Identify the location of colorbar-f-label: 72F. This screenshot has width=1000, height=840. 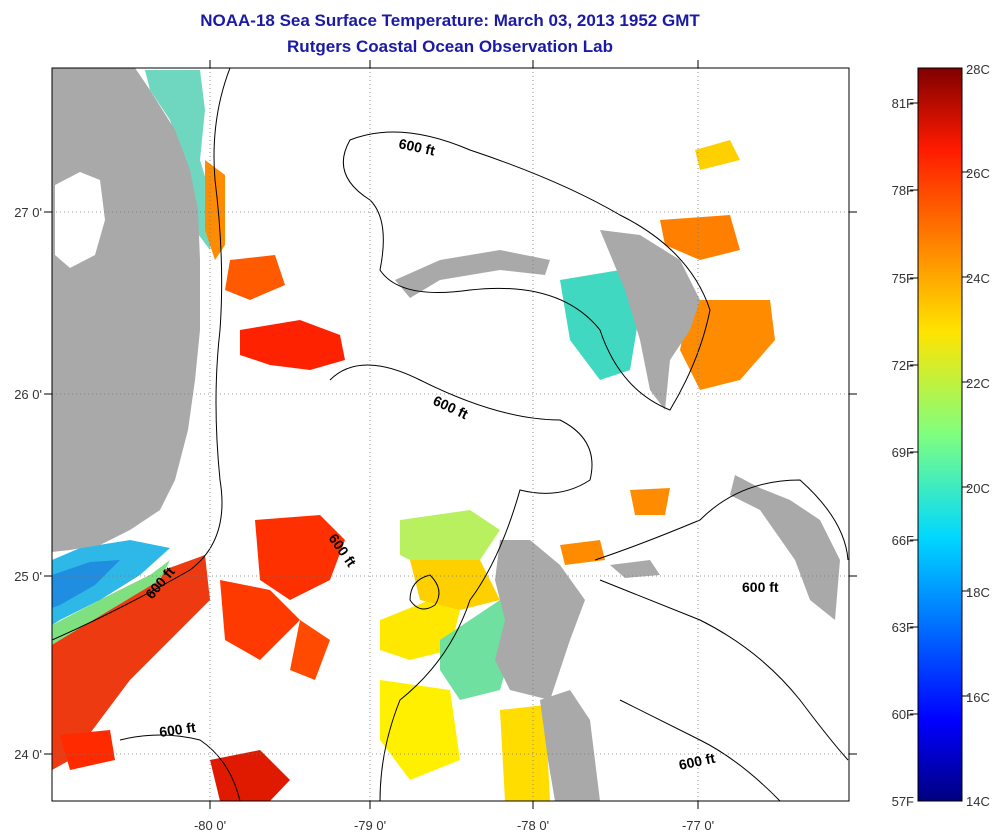
(903, 365).